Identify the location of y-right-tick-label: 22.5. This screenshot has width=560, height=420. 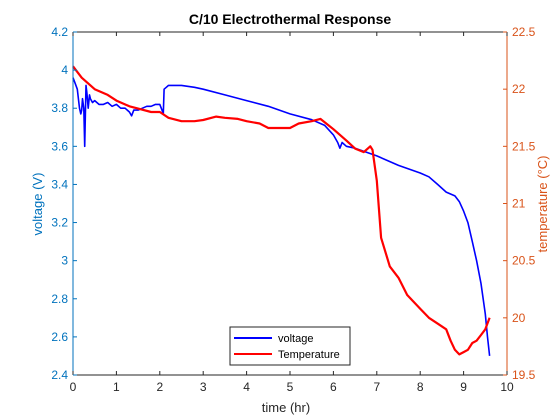
(524, 32).